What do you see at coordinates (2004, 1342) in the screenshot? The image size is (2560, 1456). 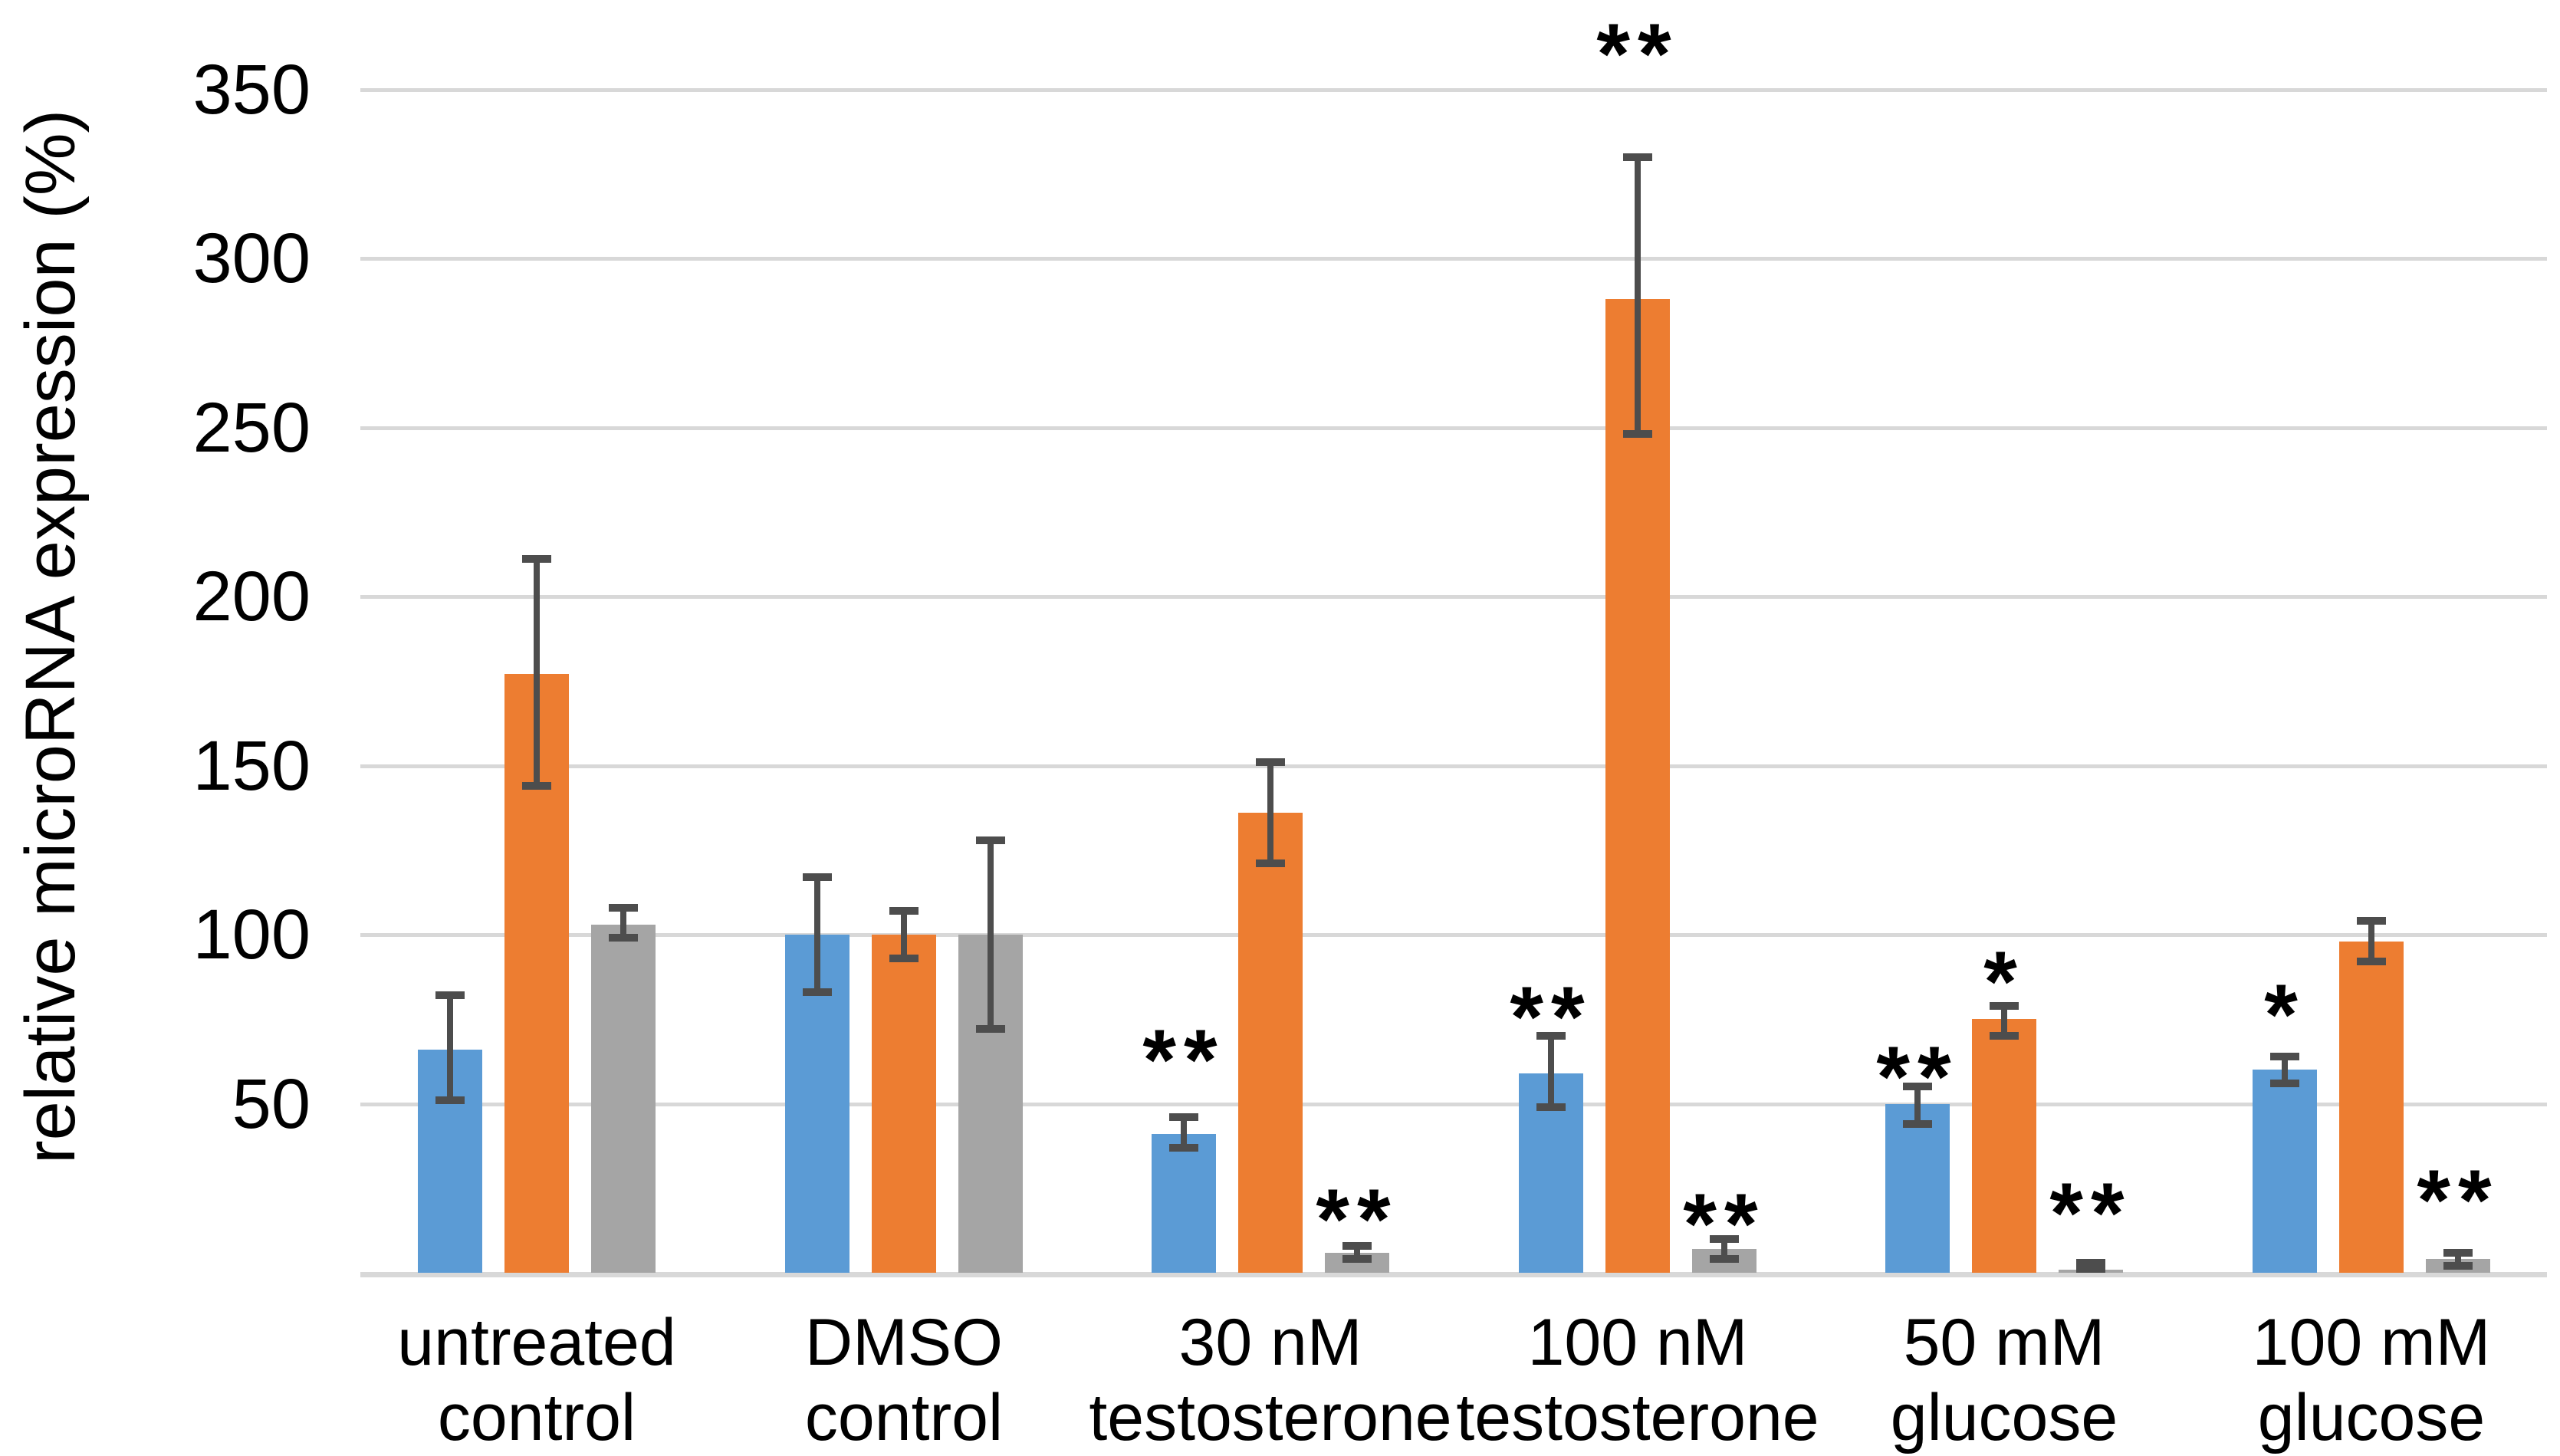 I see `category-label-line: 50 mM` at bounding box center [2004, 1342].